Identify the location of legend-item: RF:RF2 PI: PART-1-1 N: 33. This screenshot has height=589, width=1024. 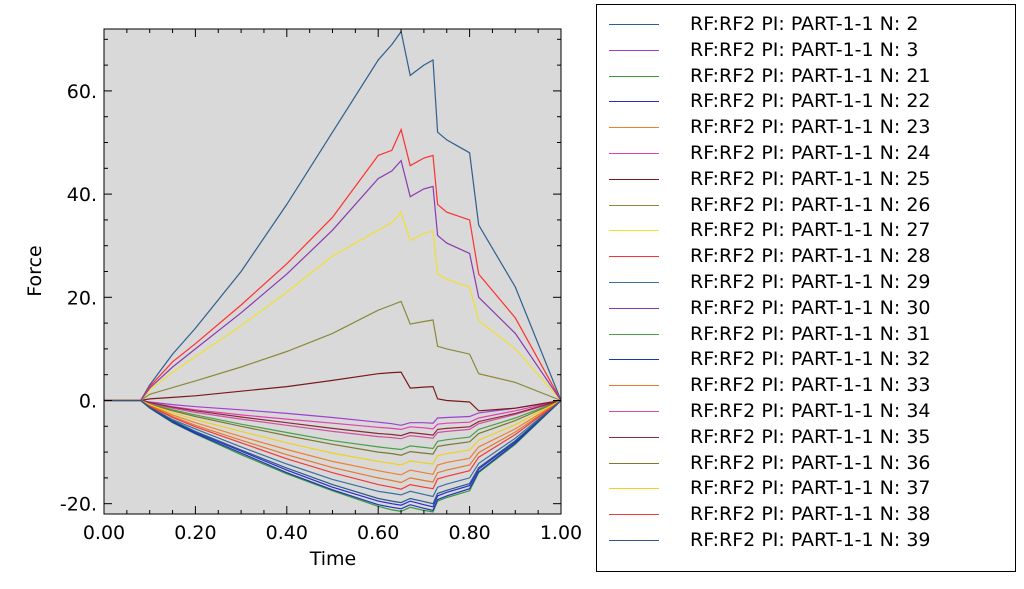
(806, 386).